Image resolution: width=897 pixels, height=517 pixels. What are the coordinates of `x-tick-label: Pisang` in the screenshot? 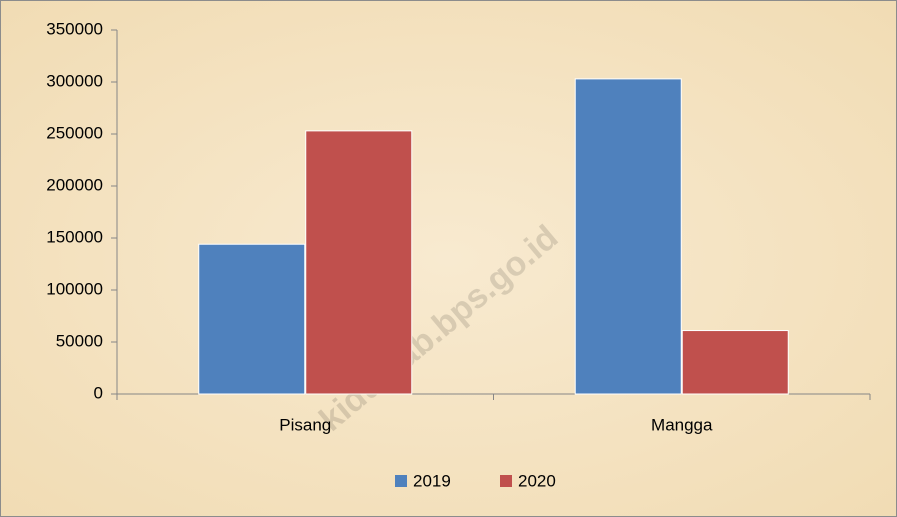 It's located at (305, 424).